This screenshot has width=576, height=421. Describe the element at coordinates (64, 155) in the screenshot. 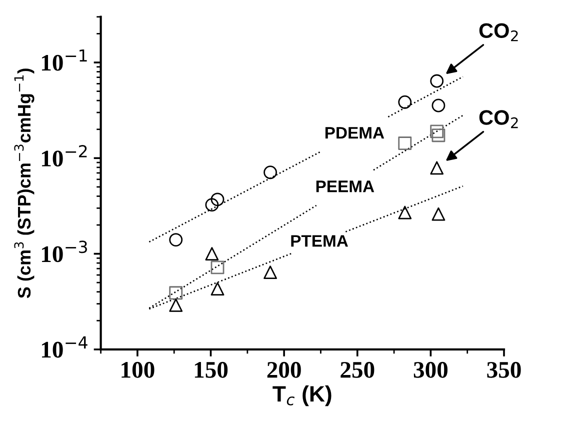

I see `y-tick-label: 10$^{−2}$` at that location.